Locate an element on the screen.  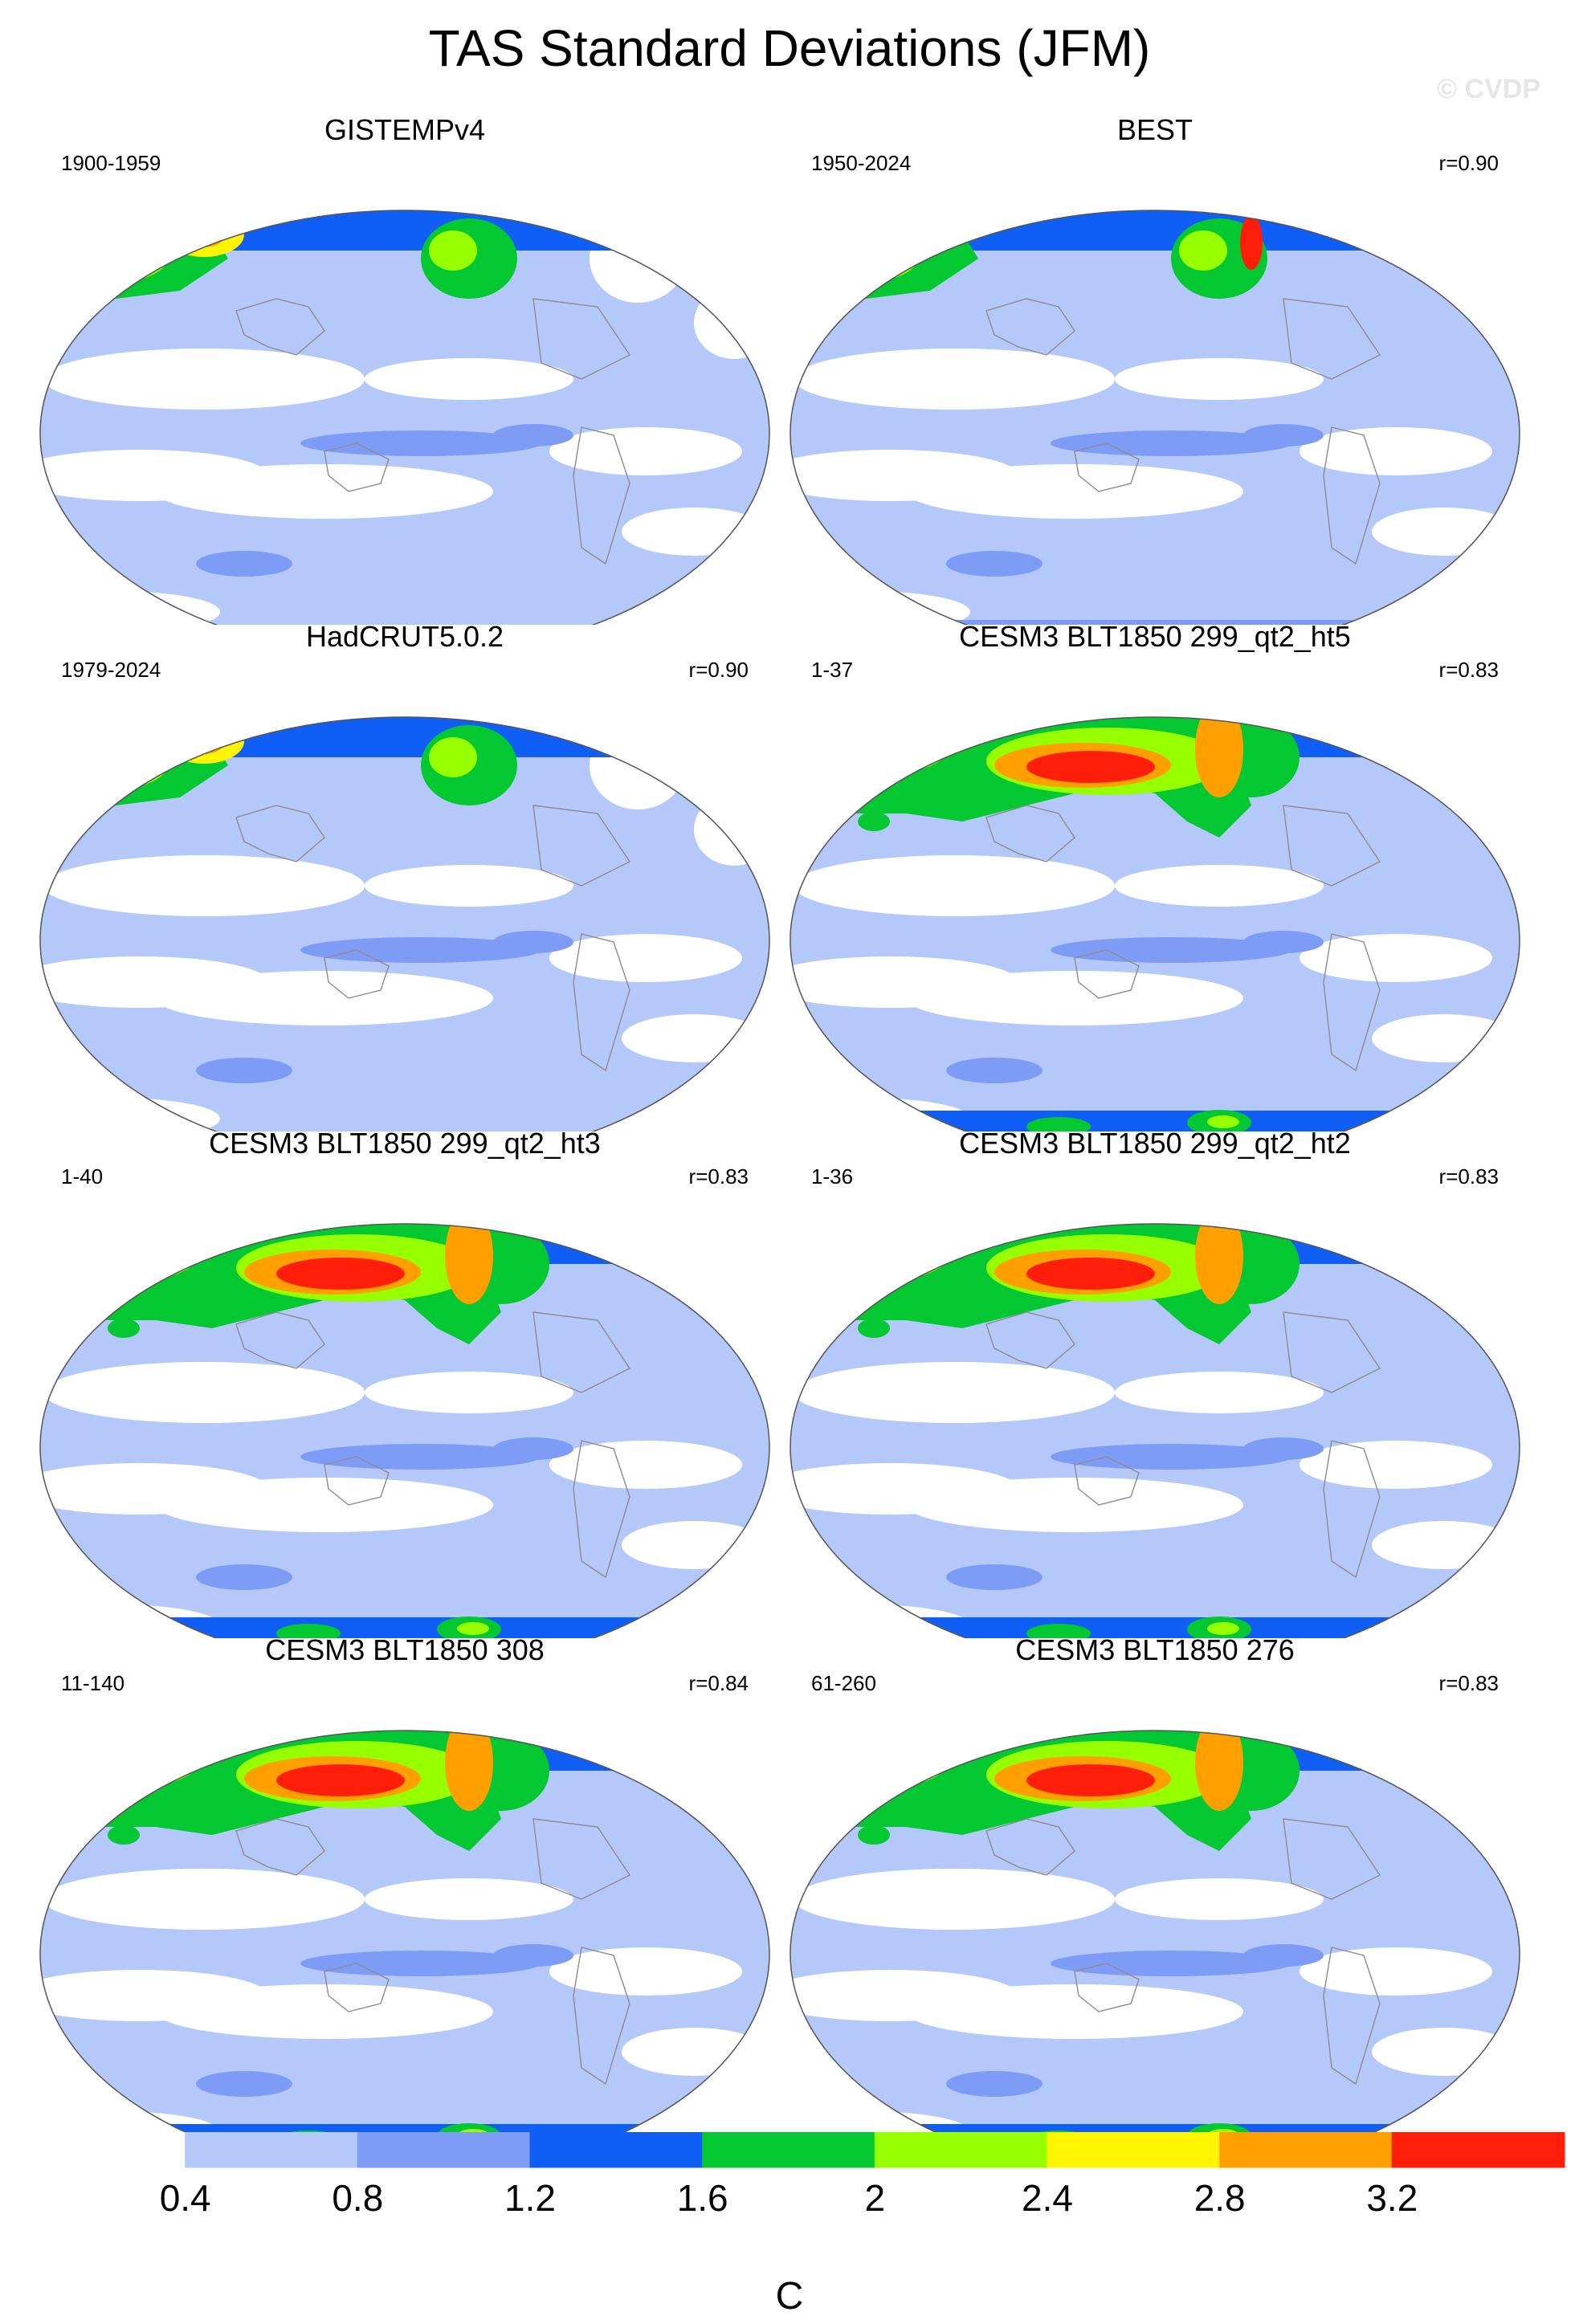
map-panel-gistemp: GISTEMPv4 1900-1959 is located at coordinates (404, 370).